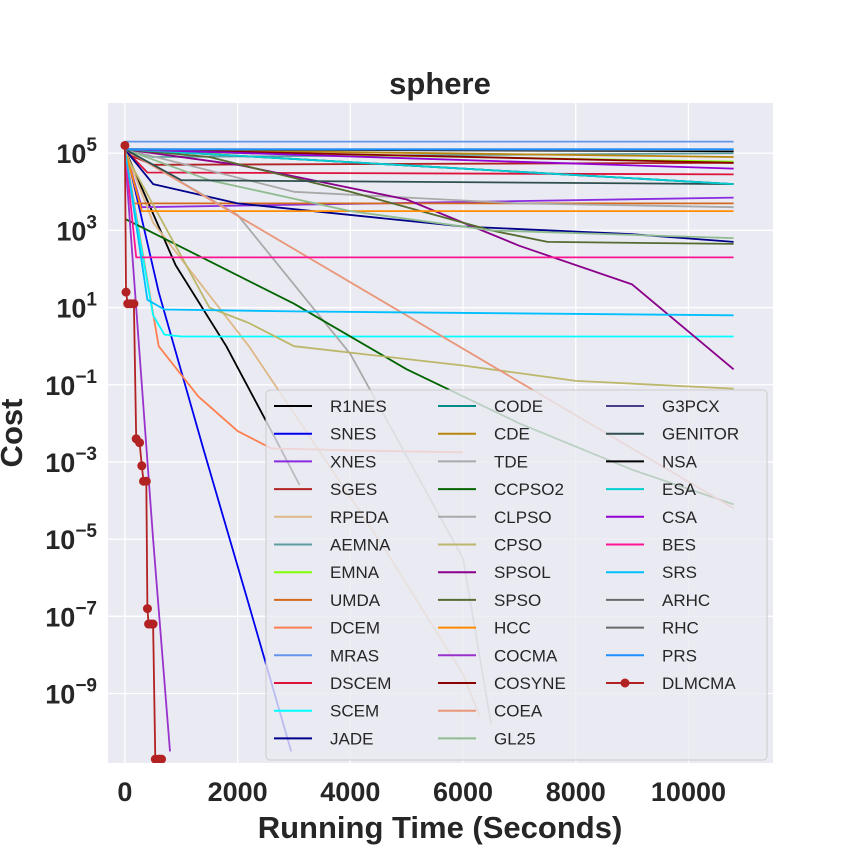 The image size is (860, 860). Describe the element at coordinates (511, 461) in the screenshot. I see `legend-entry: TDE` at that location.